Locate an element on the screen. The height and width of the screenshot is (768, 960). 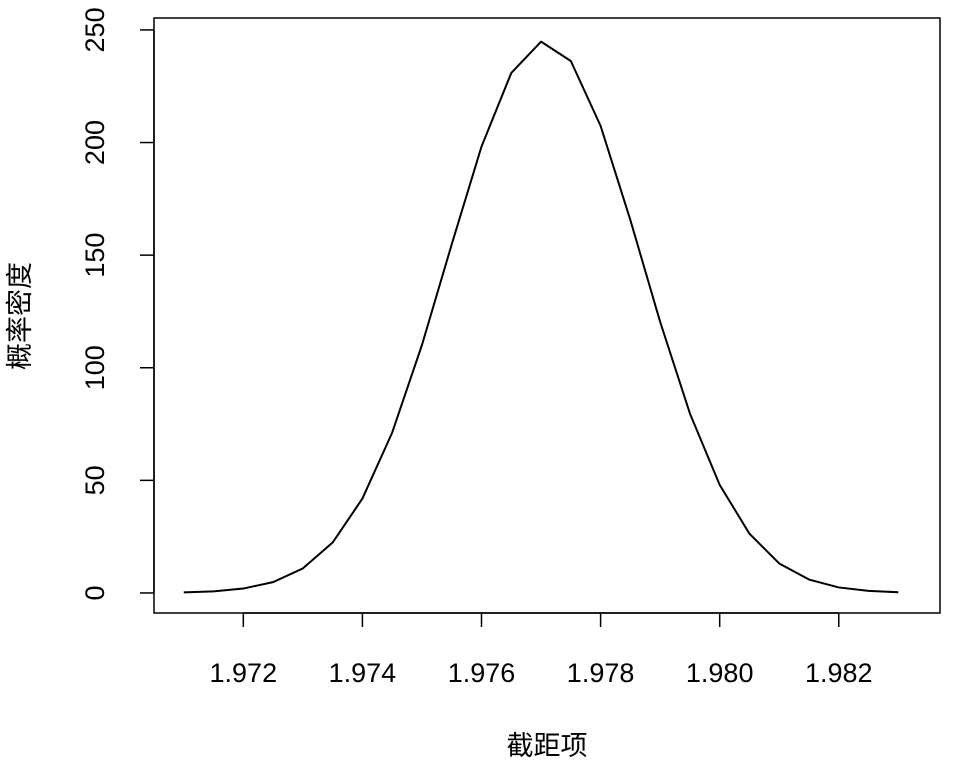
y-tick-label: 0 is located at coordinates (95, 592).